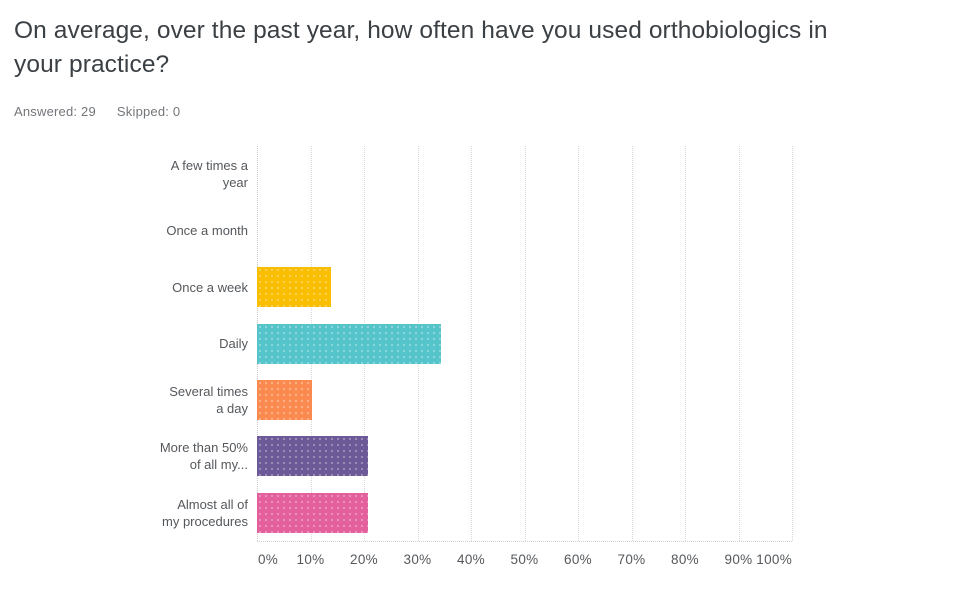 The width and height of the screenshot is (976, 601). I want to click on x-tick-label: 40%, so click(471, 559).